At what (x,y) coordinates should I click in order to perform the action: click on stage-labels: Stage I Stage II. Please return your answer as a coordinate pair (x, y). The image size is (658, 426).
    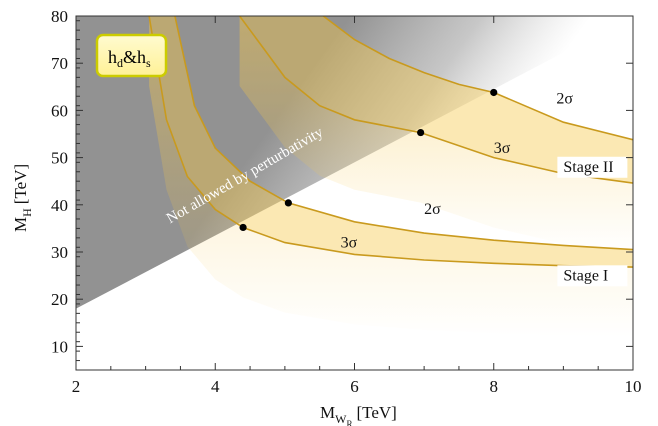
    Looking at the image, I should click on (592, 221).